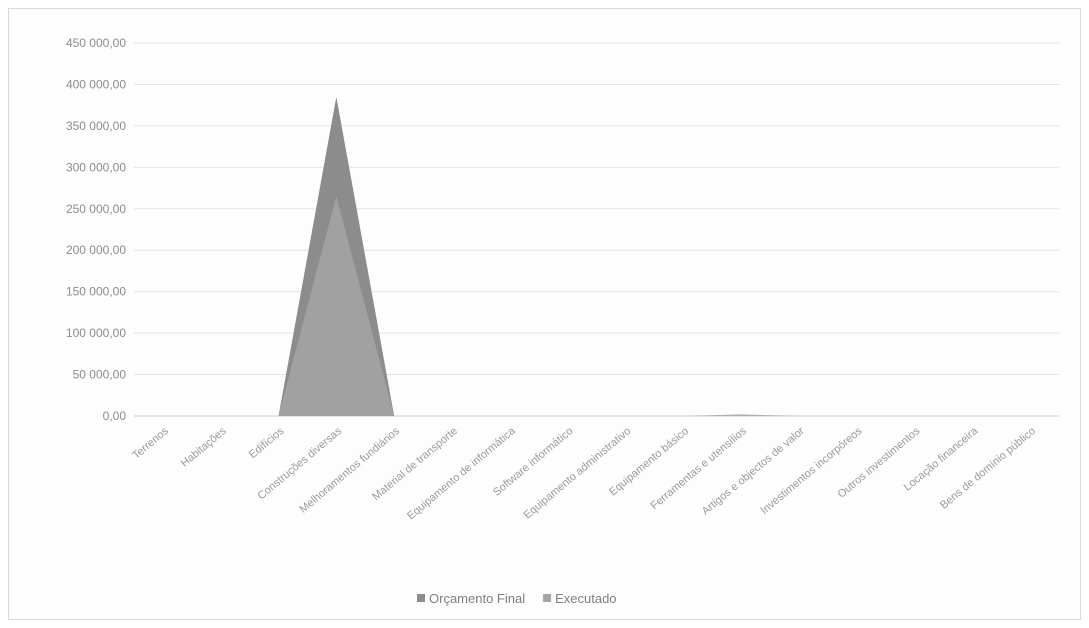  Describe the element at coordinates (96, 250) in the screenshot. I see `y-tick-label: 200 000,00` at that location.